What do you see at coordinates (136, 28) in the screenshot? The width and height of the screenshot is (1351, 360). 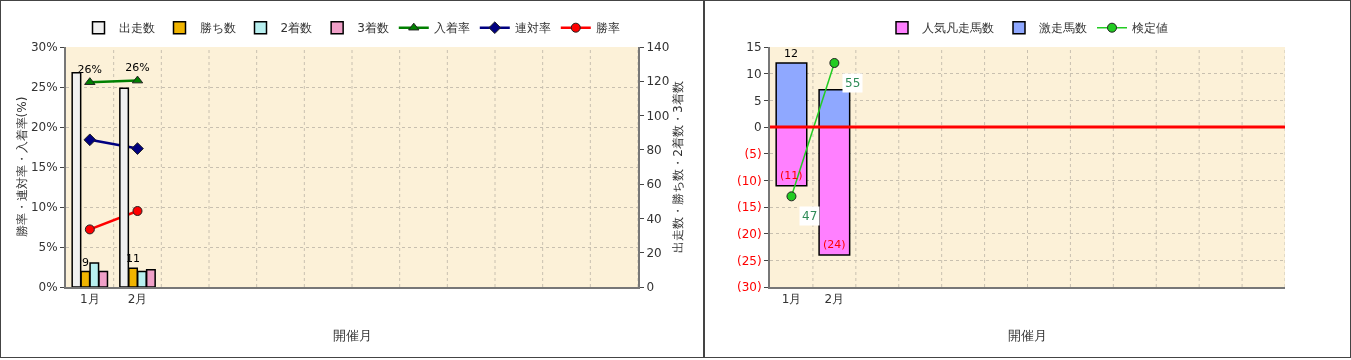 I see `legend-label: 出走数` at bounding box center [136, 28].